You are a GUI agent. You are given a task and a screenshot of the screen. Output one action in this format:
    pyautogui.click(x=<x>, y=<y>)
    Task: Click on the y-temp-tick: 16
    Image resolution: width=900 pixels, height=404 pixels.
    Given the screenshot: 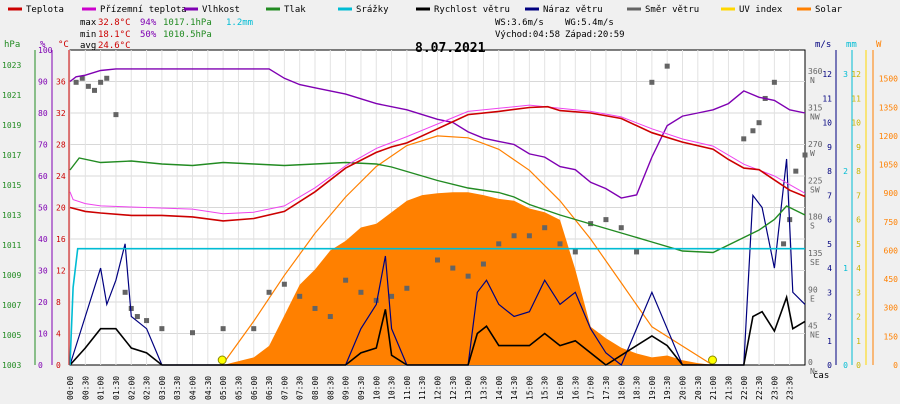 What is the action you would take?
    pyautogui.click(x=61, y=239)
    